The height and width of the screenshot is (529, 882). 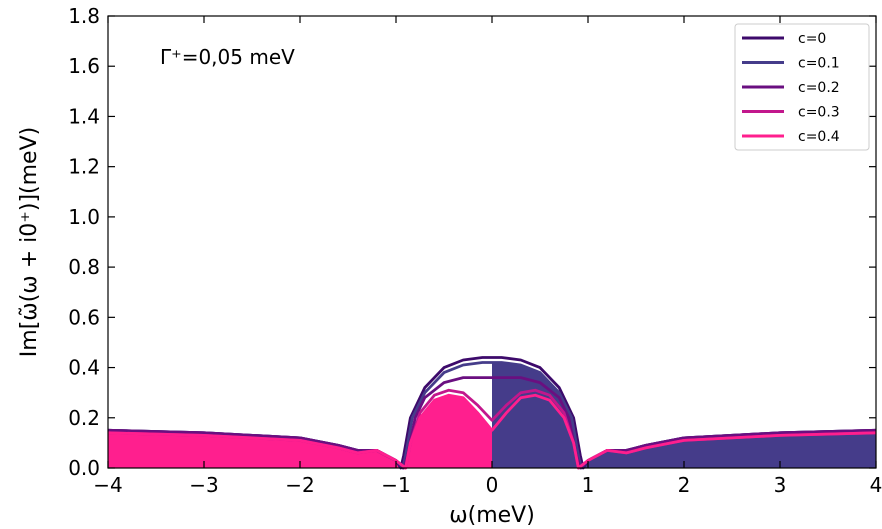 What do you see at coordinates (203, 485) in the screenshot?
I see `x-tick-label-1: −3` at bounding box center [203, 485].